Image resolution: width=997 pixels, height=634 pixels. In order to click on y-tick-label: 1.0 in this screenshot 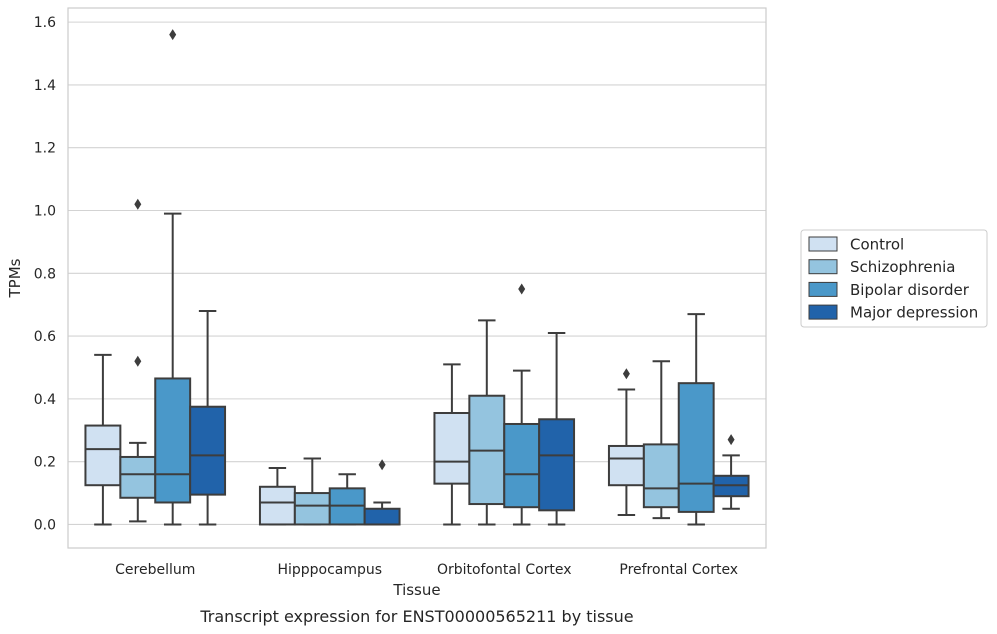, I will do `click(45, 212)`.